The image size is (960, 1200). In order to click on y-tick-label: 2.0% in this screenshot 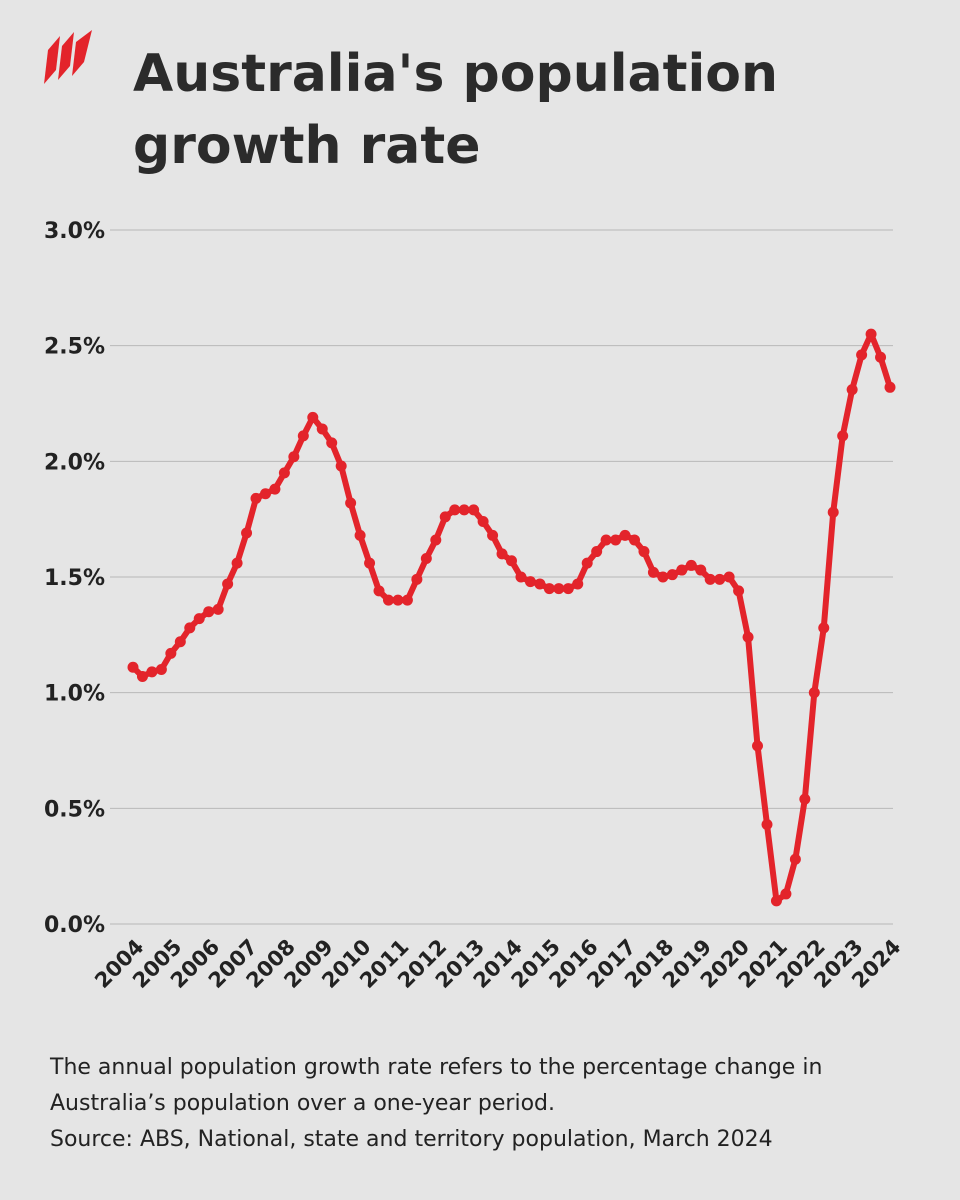, I will do `click(74, 462)`.